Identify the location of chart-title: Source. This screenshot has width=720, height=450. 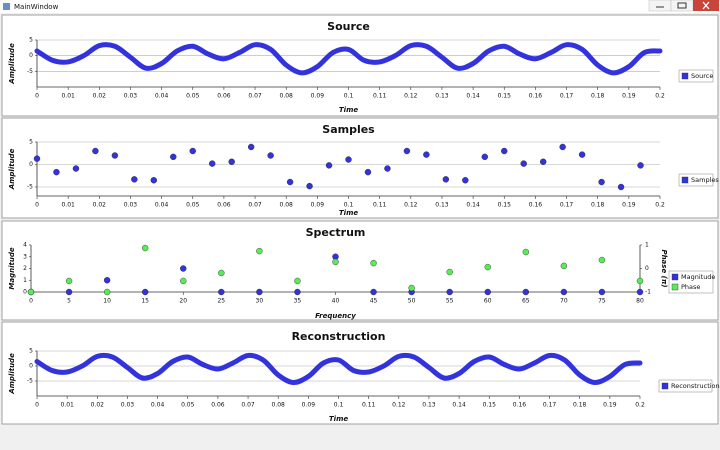
(348, 26).